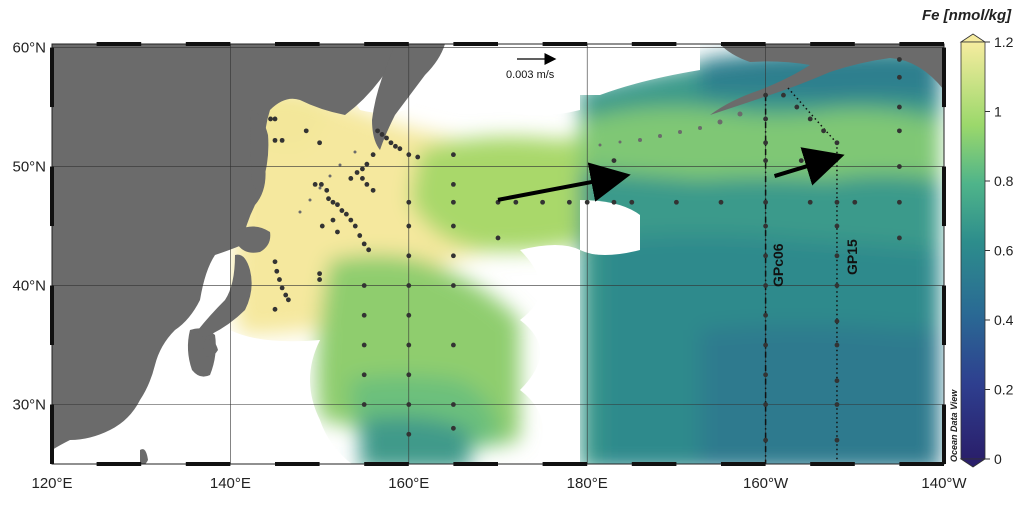 Image resolution: width=1024 pixels, height=508 pixels. What do you see at coordinates (998, 112) in the screenshot?
I see `colorbar-tick-label-5: 1` at bounding box center [998, 112].